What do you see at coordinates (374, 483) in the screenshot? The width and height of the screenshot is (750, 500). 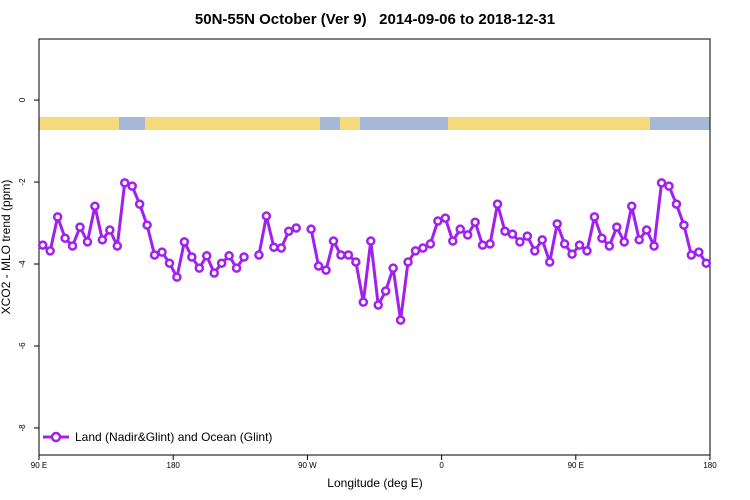 I see `x-axis-label: Longitude (deg E)` at bounding box center [374, 483].